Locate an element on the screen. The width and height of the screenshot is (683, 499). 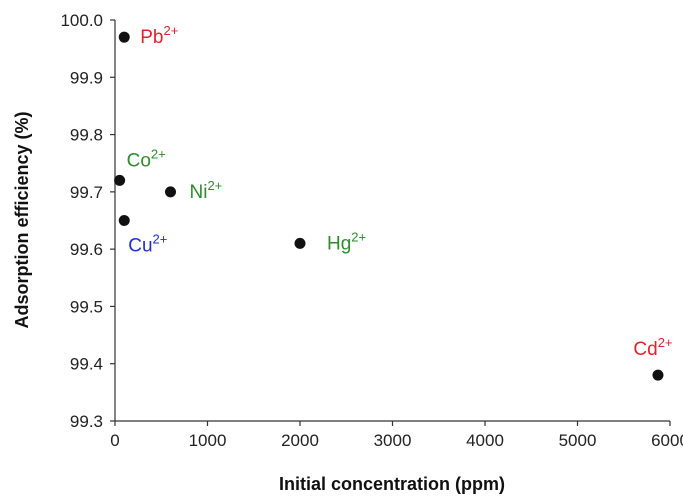
x-axis-title: Initial concentration (ppm) is located at coordinates (392, 484).